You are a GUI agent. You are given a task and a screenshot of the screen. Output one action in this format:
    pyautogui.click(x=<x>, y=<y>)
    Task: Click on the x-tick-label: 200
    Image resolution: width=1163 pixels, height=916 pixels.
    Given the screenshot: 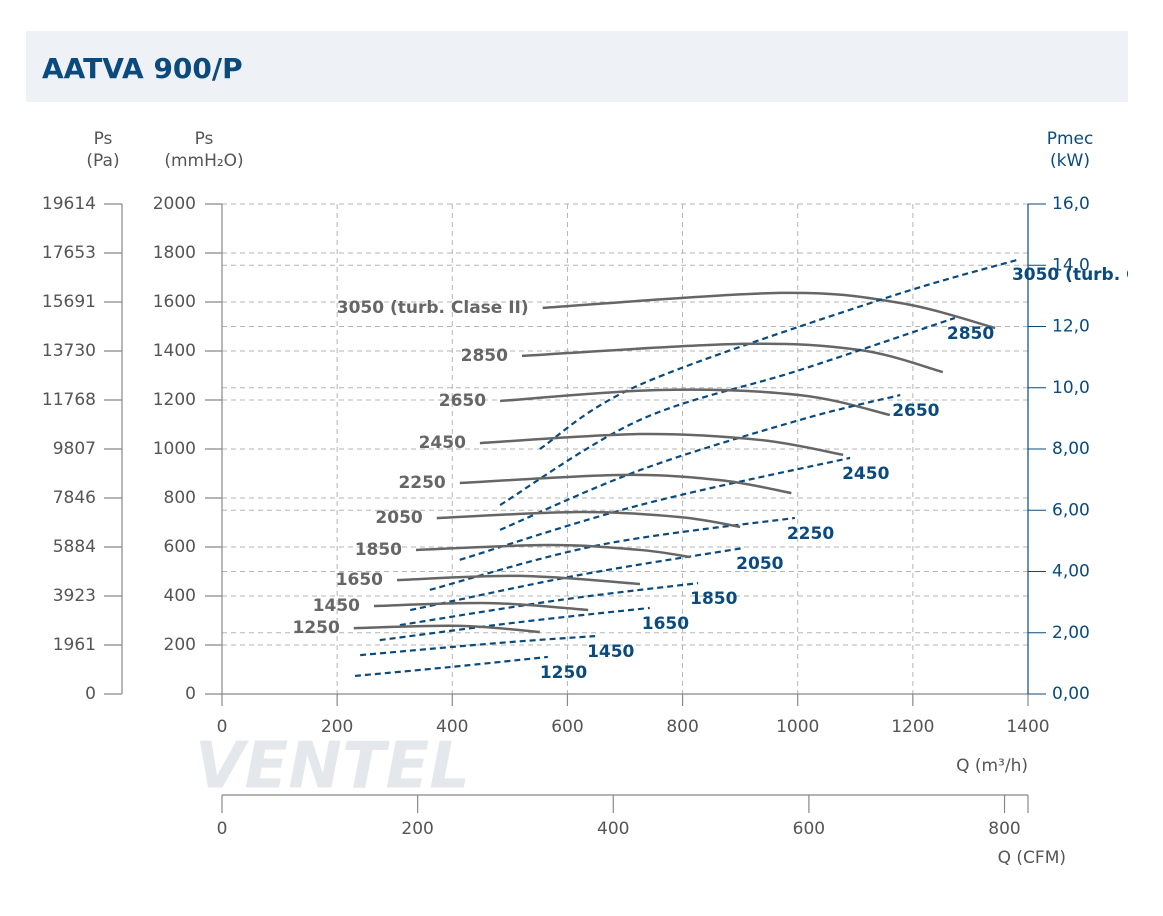 What is the action you would take?
    pyautogui.click(x=337, y=727)
    